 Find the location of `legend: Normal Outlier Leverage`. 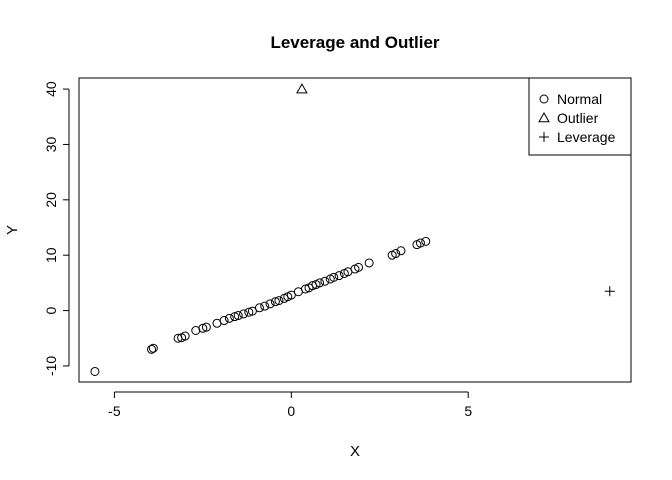

legend: Normal Outlier Leverage is located at coordinates (580, 116).